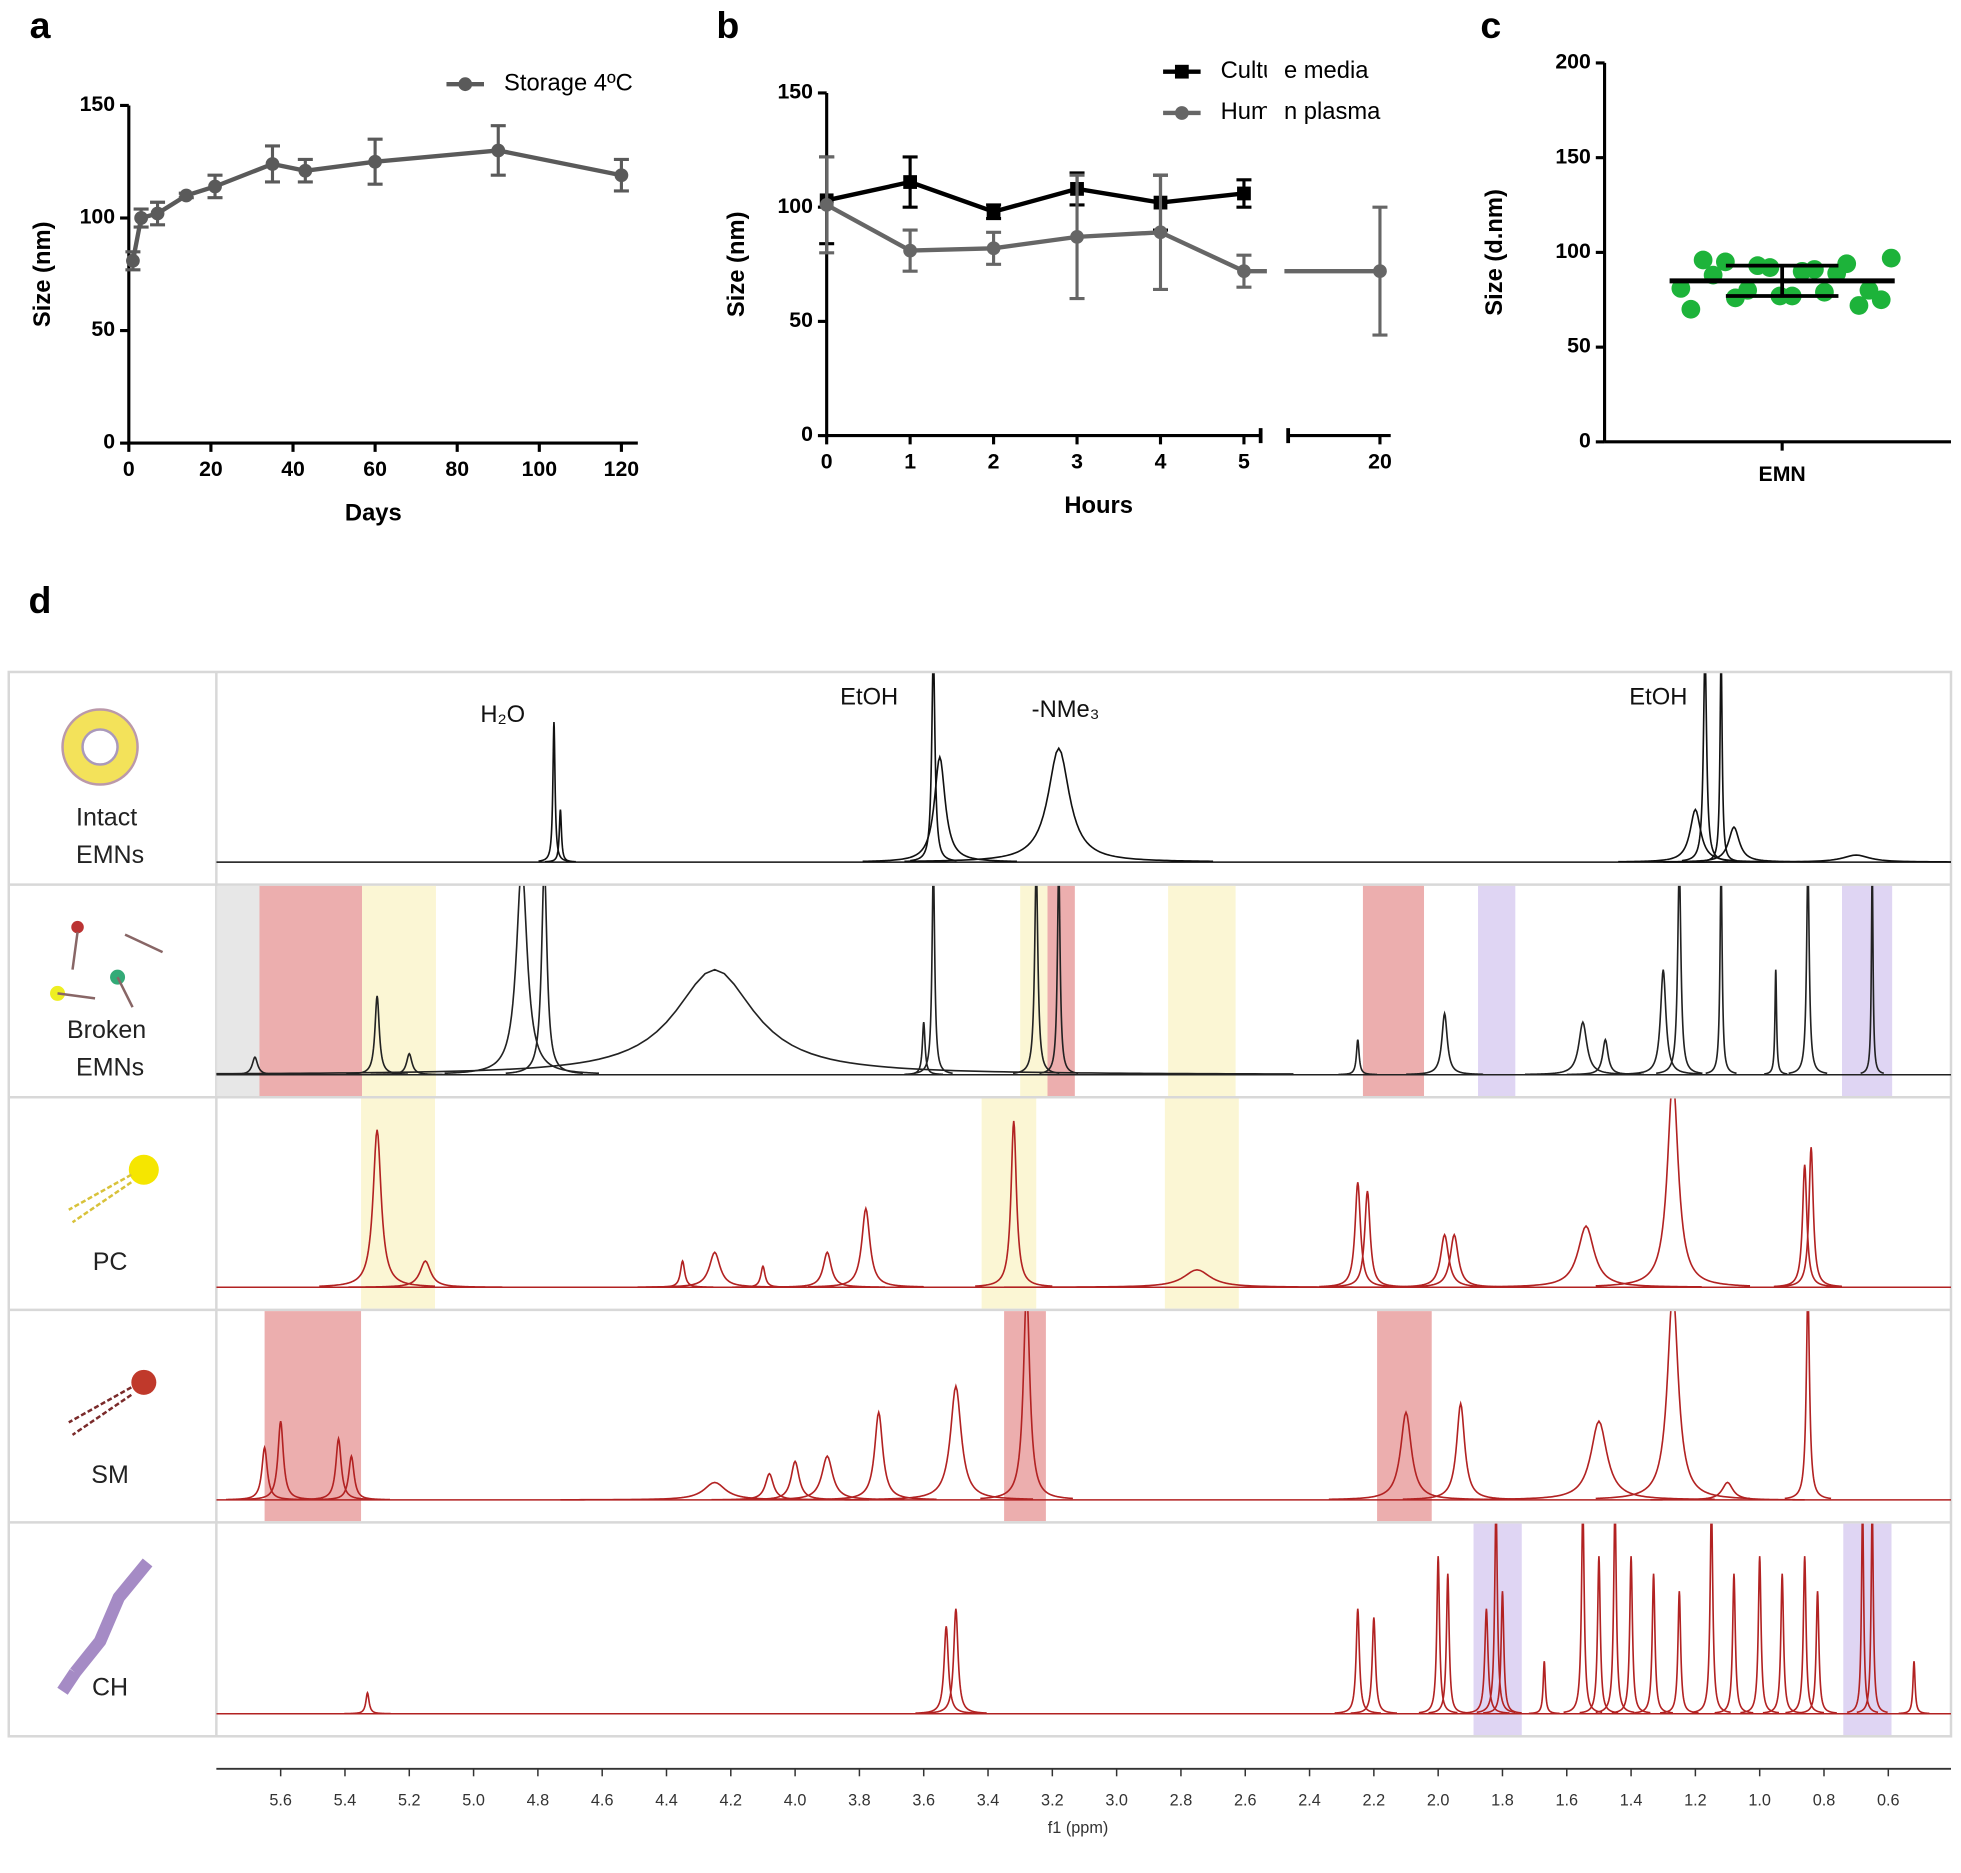 The width and height of the screenshot is (1961, 1873). What do you see at coordinates (1494, 252) in the screenshot?
I see `y-axis-label: Size (d.nm)` at bounding box center [1494, 252].